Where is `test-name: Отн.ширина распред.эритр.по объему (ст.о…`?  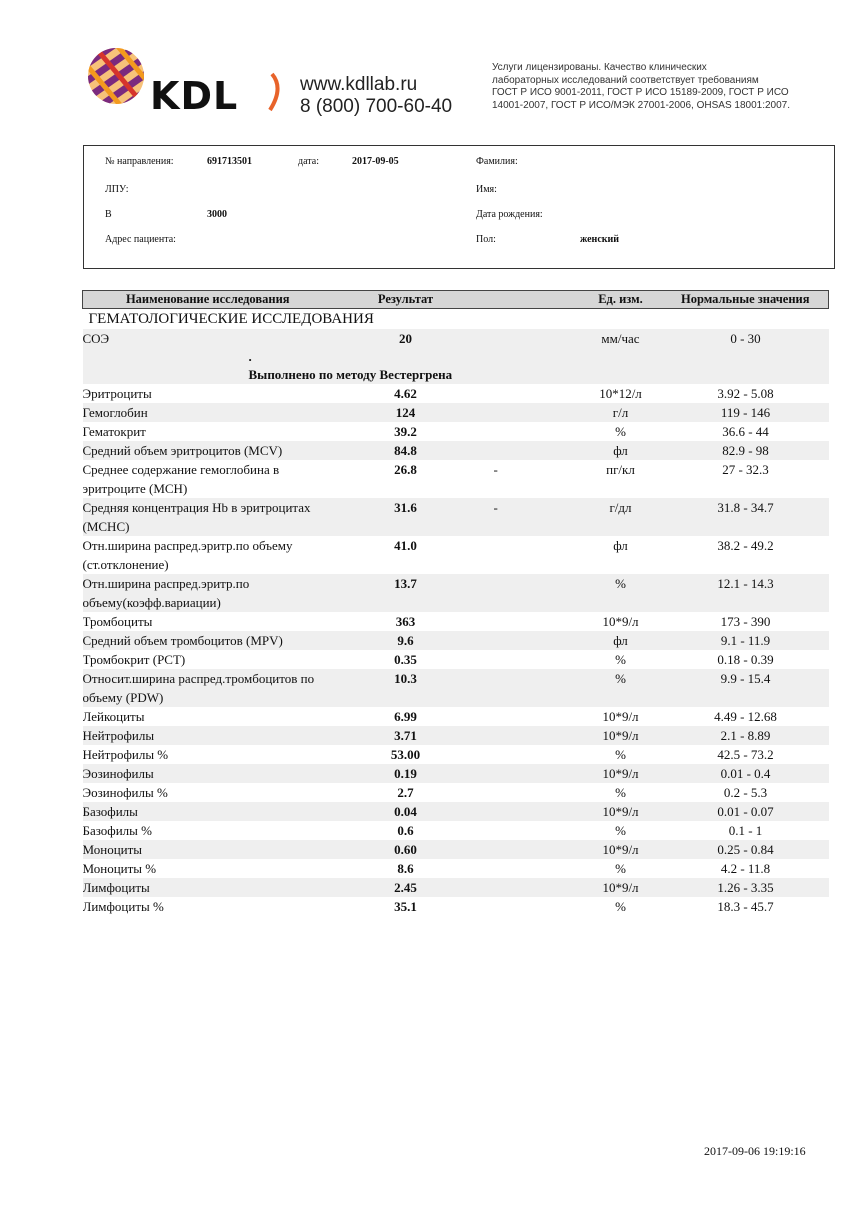 test-name: Отн.ширина распред.эритр.по объему (ст.о… is located at coordinates (187, 555).